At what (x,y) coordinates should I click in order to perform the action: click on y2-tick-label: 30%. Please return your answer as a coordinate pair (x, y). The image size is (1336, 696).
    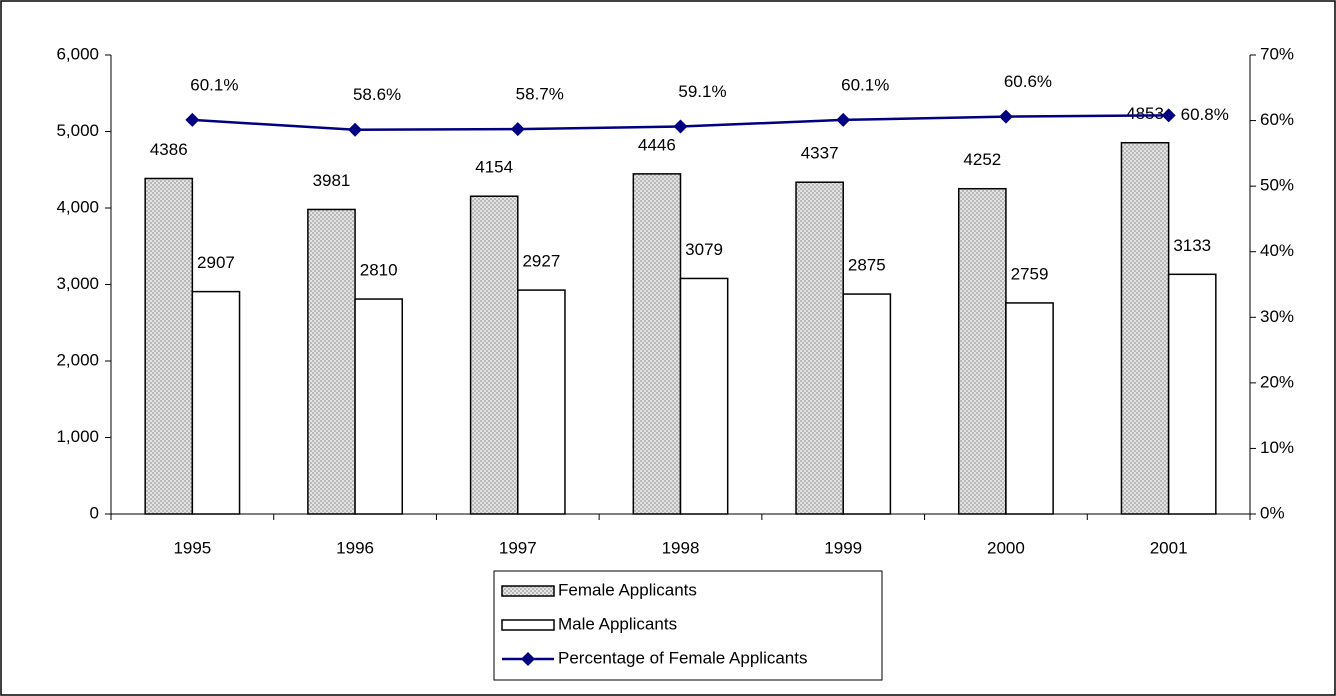
    Looking at the image, I should click on (1277, 316).